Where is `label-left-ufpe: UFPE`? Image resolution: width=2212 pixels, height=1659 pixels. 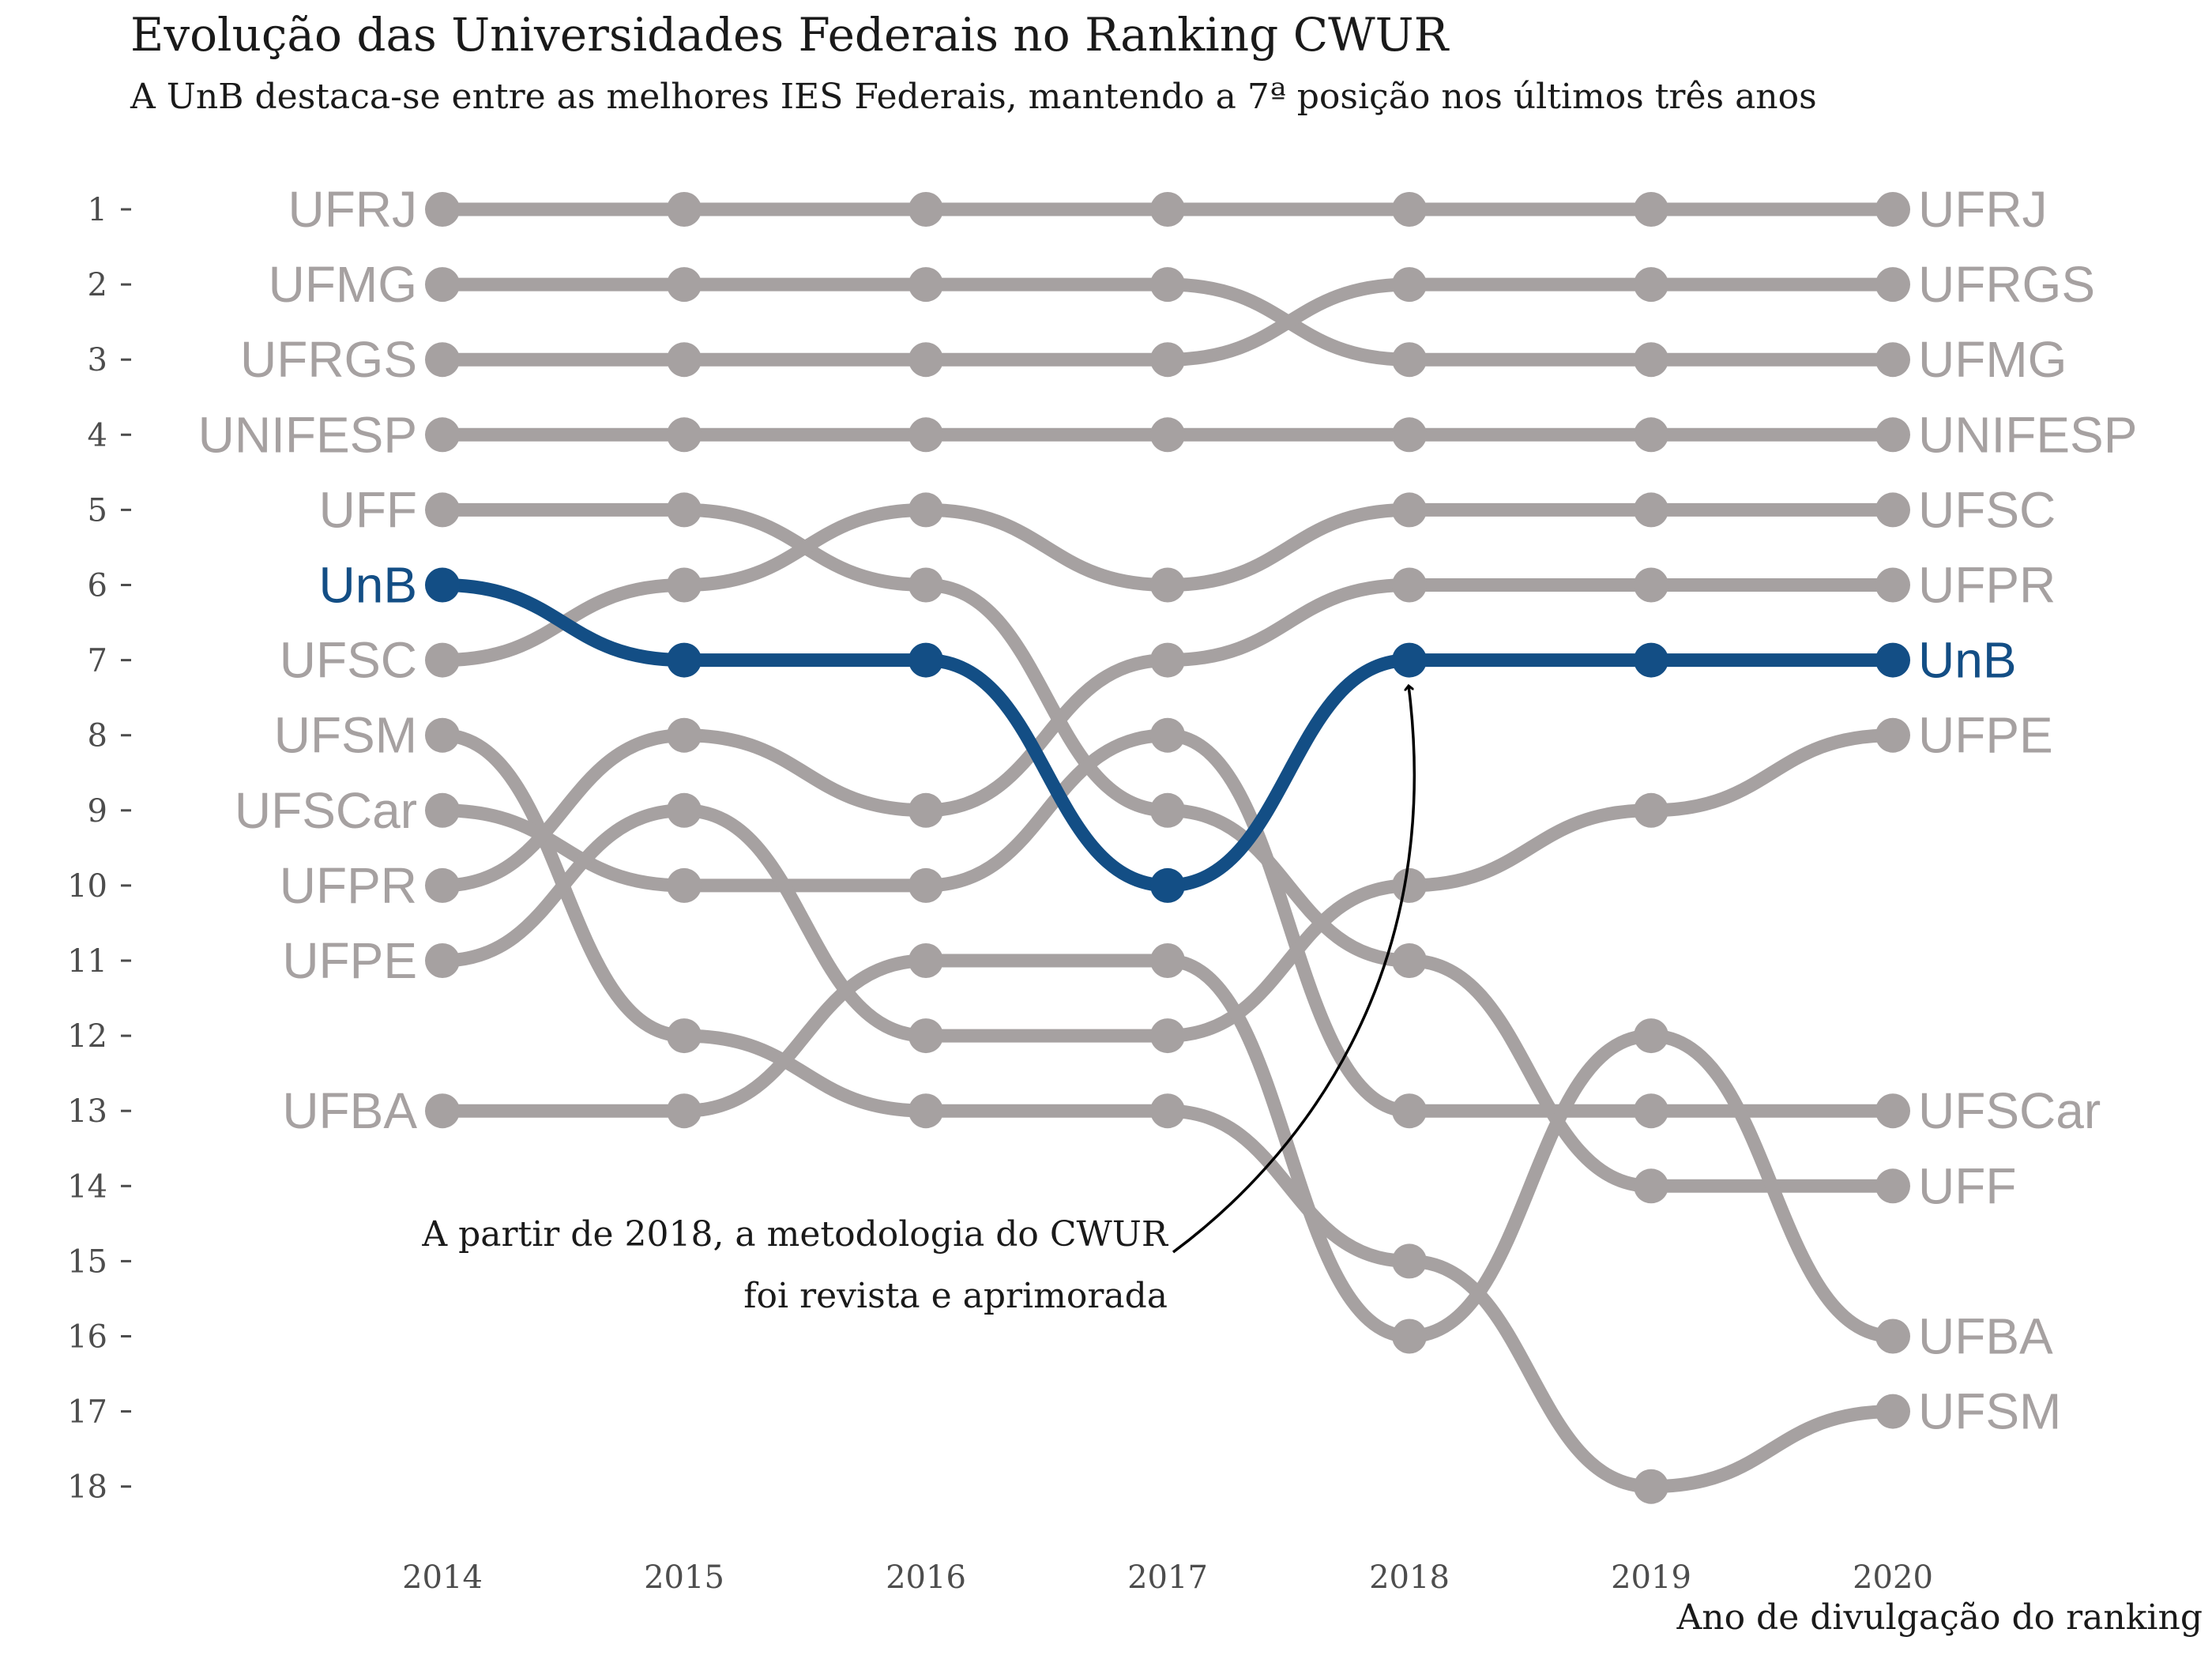 label-left-ufpe: UFPE is located at coordinates (349, 961).